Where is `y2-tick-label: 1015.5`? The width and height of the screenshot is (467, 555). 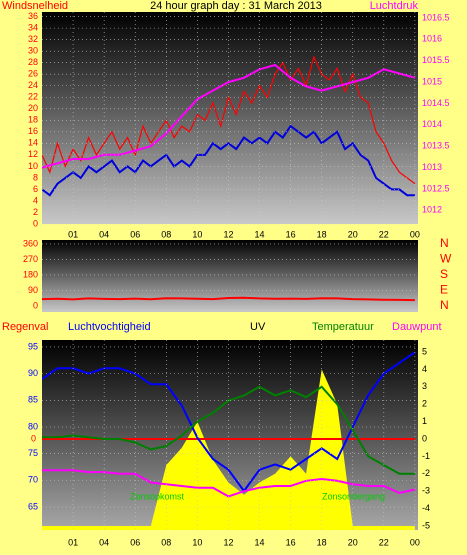 y2-tick-label: 1015.5 is located at coordinates (436, 60).